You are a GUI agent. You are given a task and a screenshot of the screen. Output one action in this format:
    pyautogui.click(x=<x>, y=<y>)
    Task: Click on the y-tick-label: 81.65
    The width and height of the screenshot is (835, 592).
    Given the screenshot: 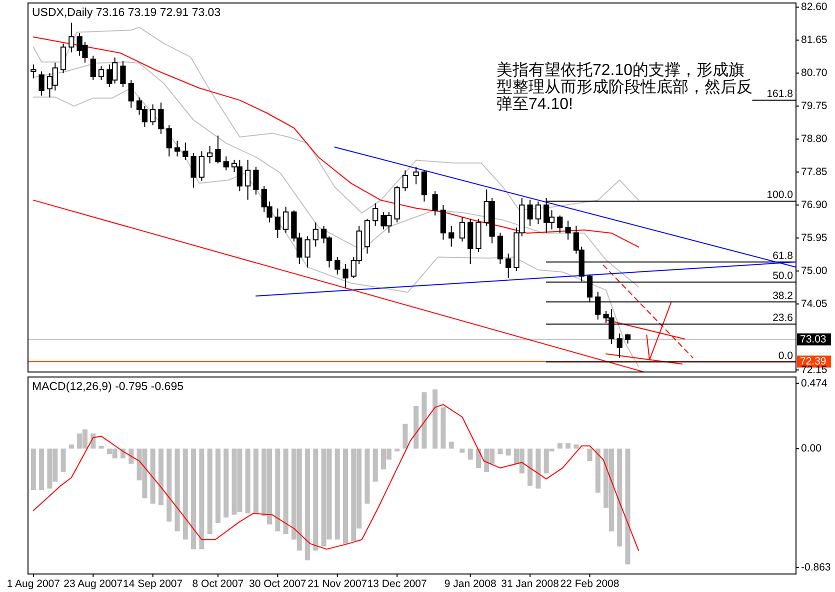 What is the action you would take?
    pyautogui.click(x=814, y=40)
    